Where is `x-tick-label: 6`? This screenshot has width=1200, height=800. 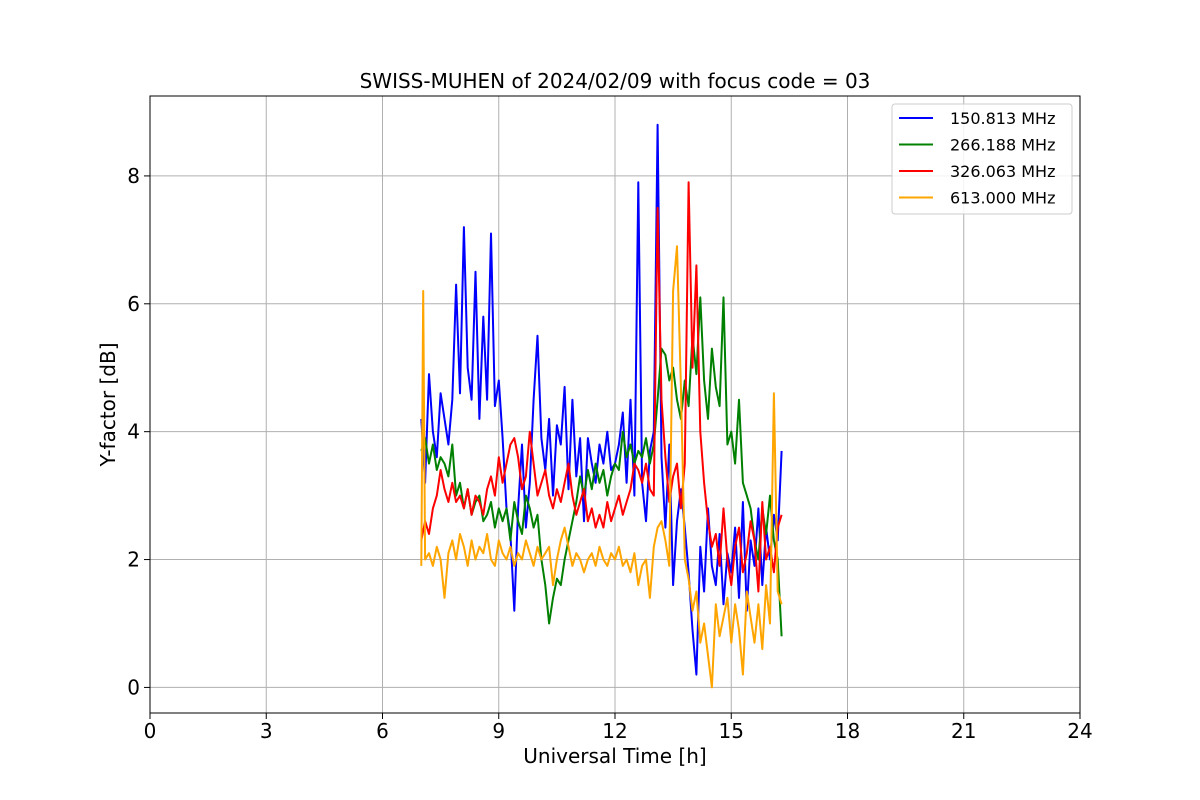
x-tick-label: 6 is located at coordinates (382, 731).